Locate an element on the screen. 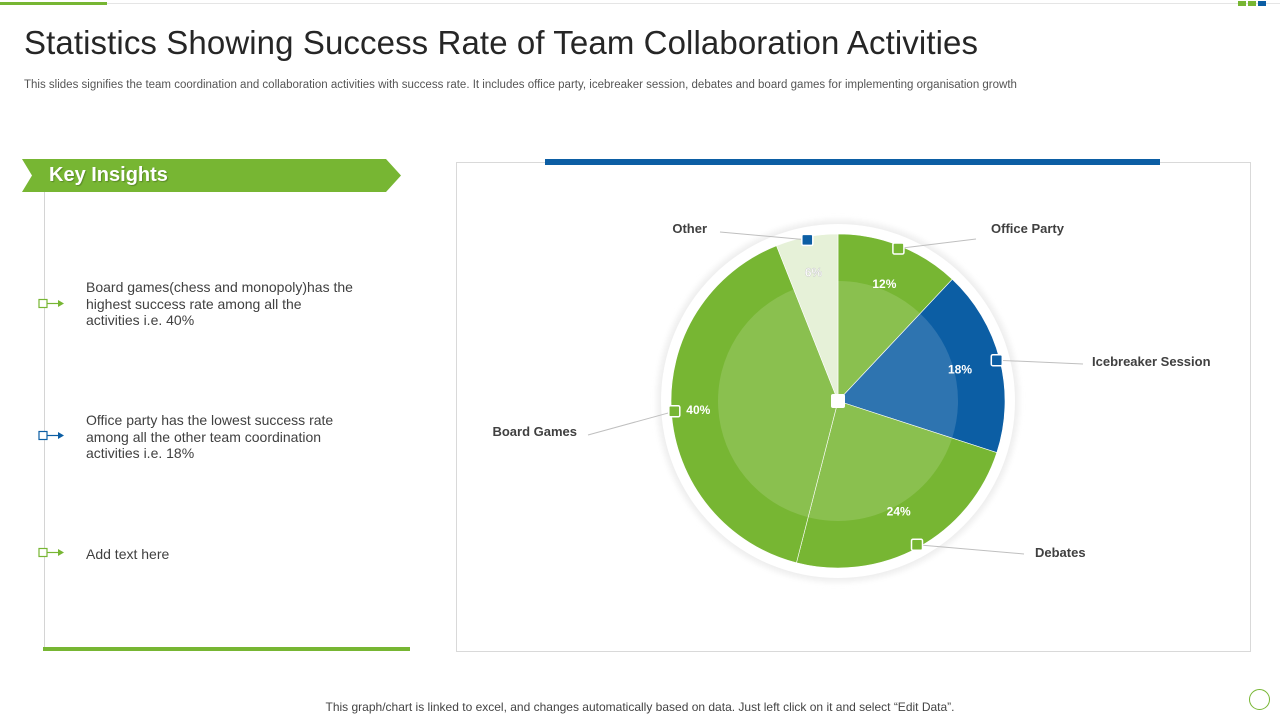  pie-center-square is located at coordinates (838, 401).